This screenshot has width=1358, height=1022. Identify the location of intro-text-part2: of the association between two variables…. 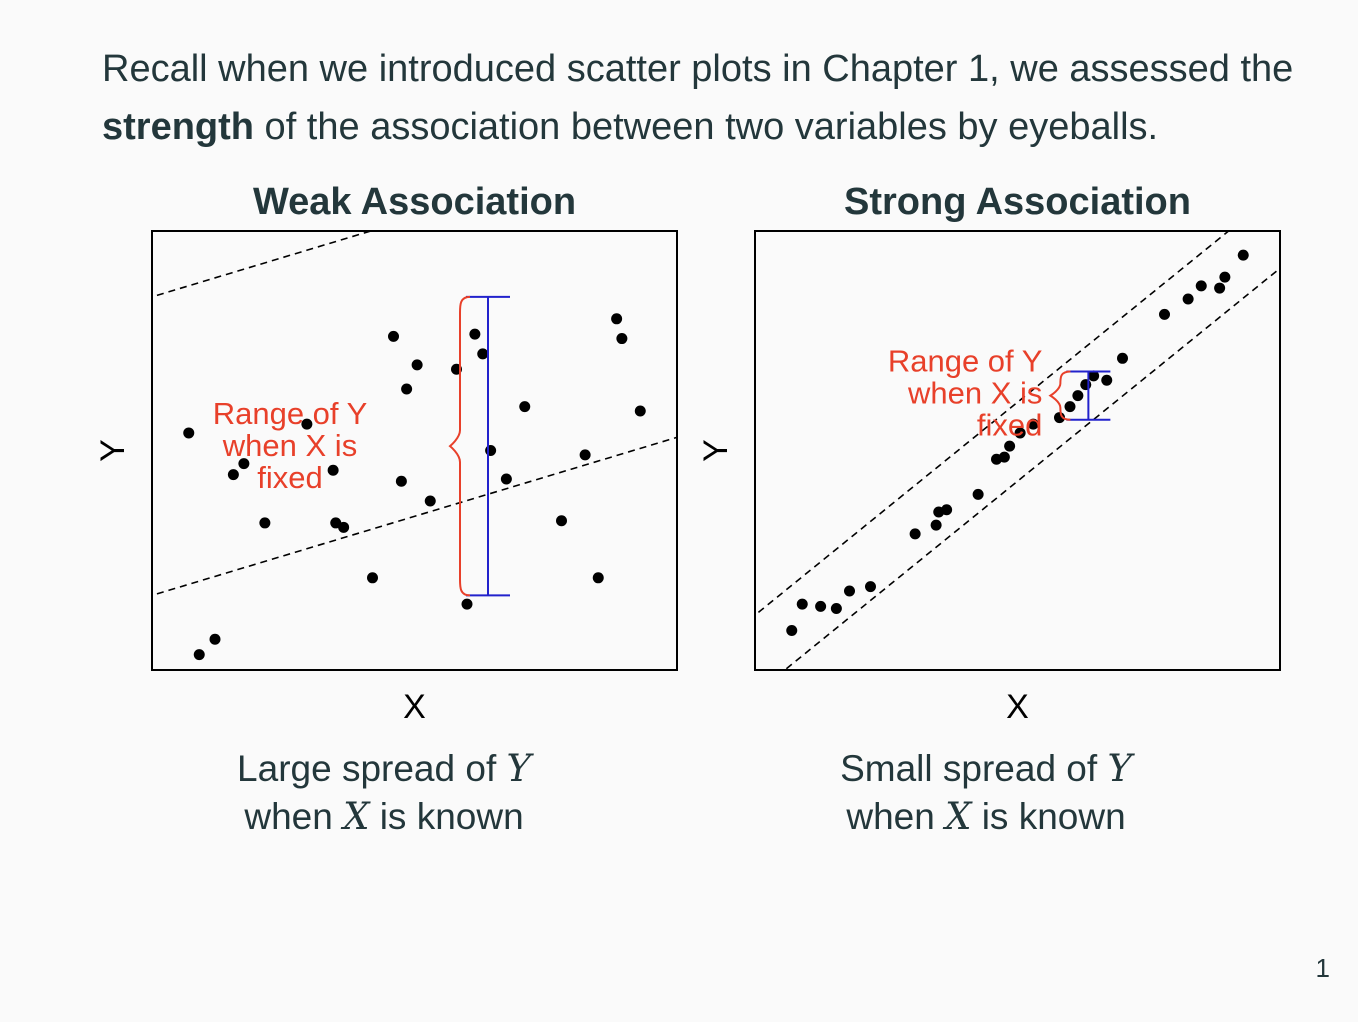
(706, 127).